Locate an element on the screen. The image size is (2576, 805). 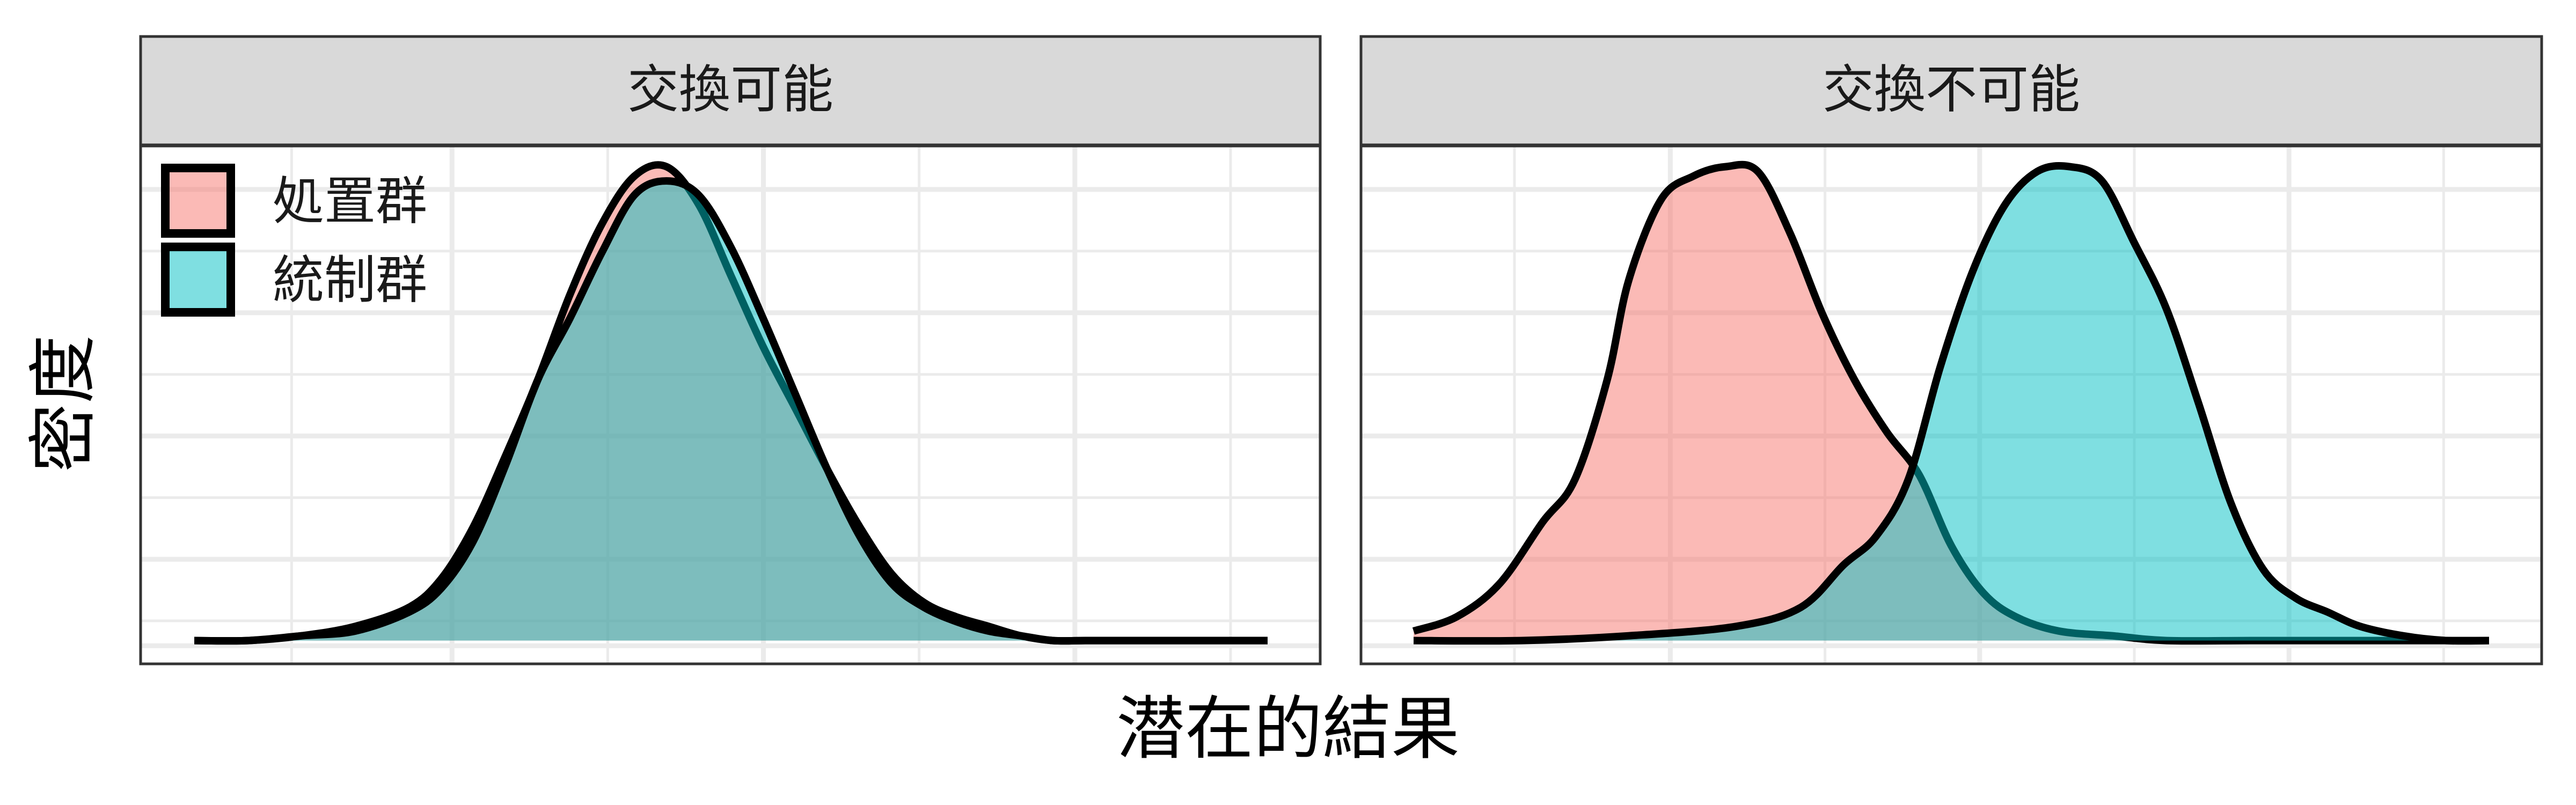
legend-label-treatment: 処置群 is located at coordinates (350, 201).